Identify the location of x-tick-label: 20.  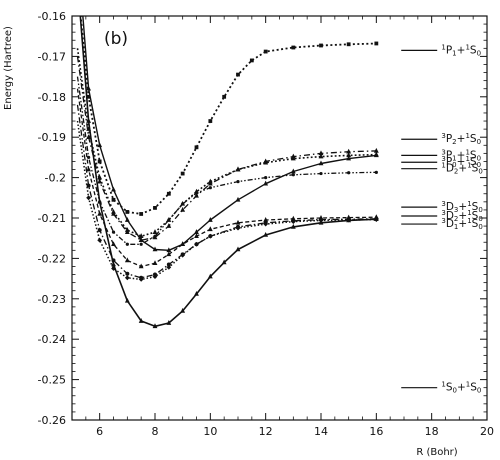
(487, 431).